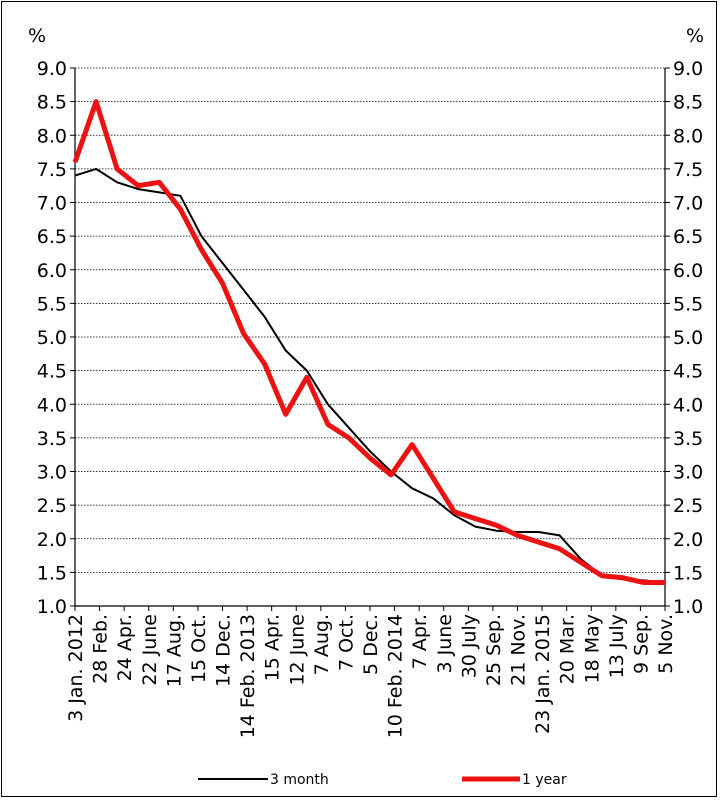 This screenshot has height=800, width=720. I want to click on y-tick-label-left: 9.0, so click(52, 69).